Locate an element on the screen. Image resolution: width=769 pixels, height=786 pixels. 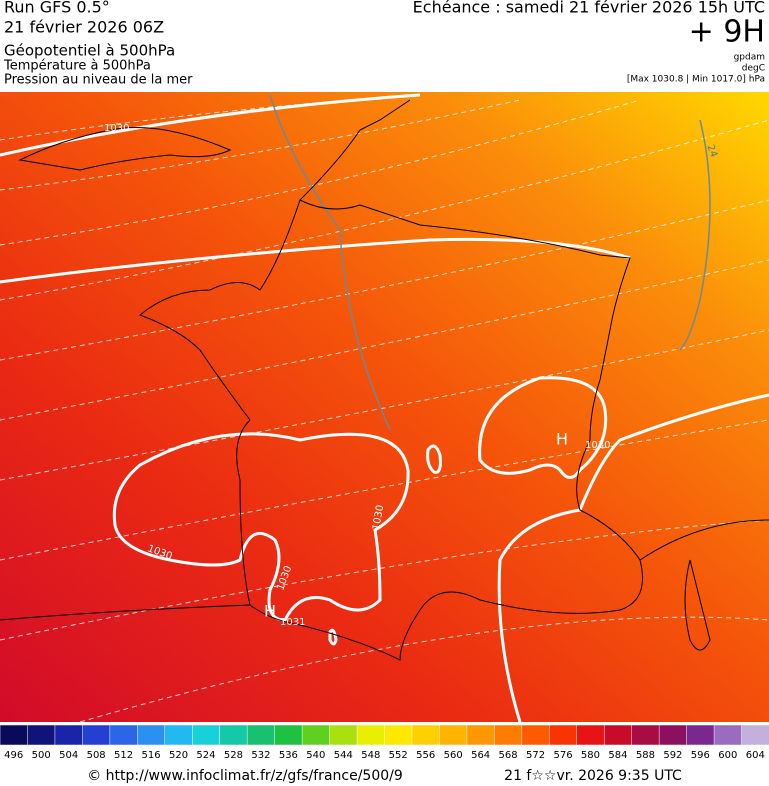
scale-label: 556 is located at coordinates (425, 755).